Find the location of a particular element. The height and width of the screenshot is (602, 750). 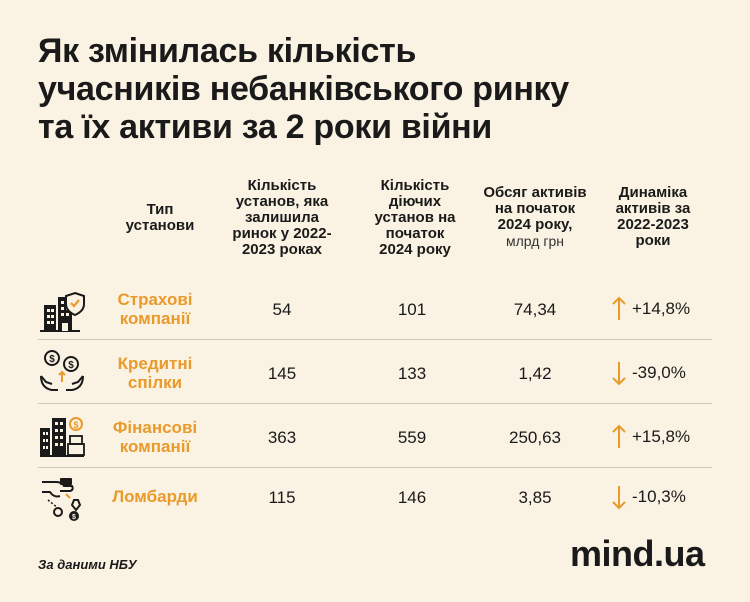

row-insurance-dynamics: +14,8% is located at coordinates (667, 309).